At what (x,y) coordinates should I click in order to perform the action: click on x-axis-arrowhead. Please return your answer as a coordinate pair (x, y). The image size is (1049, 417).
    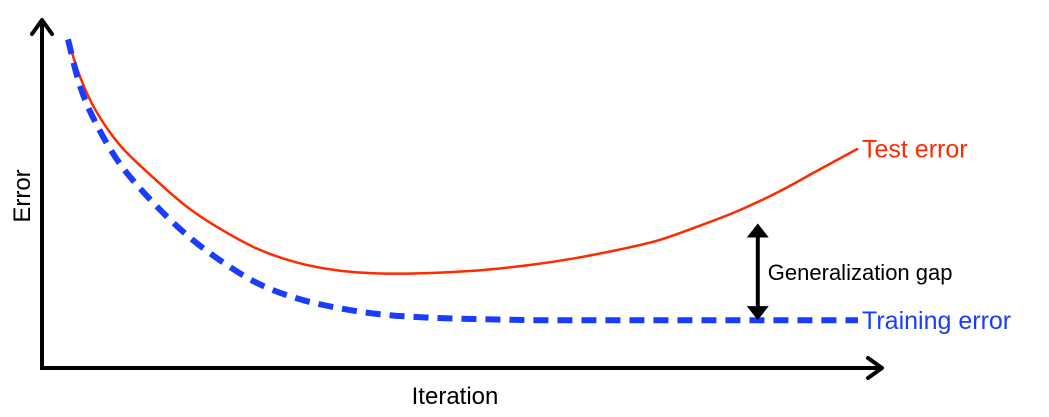
    Looking at the image, I should click on (875, 368).